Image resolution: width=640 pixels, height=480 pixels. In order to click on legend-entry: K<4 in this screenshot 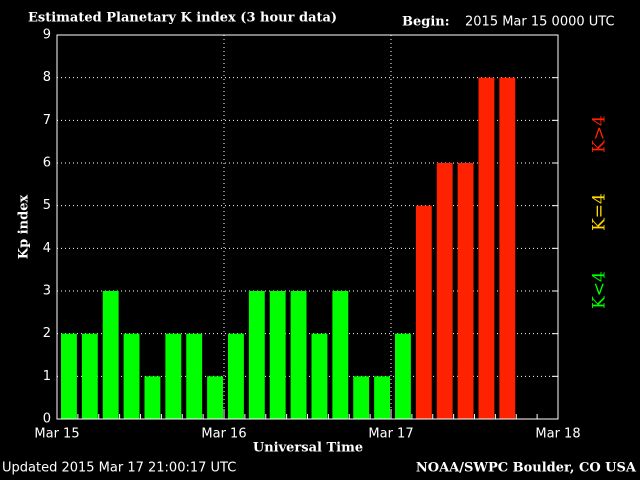, I will do `click(600, 290)`.